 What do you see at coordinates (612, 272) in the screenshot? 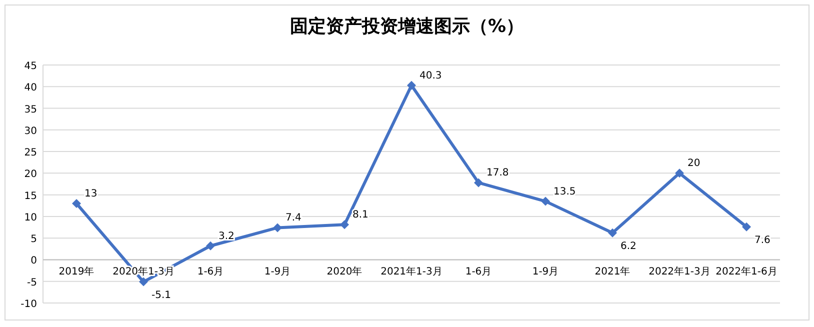
I see `x-tick-label: 2021年` at bounding box center [612, 272].